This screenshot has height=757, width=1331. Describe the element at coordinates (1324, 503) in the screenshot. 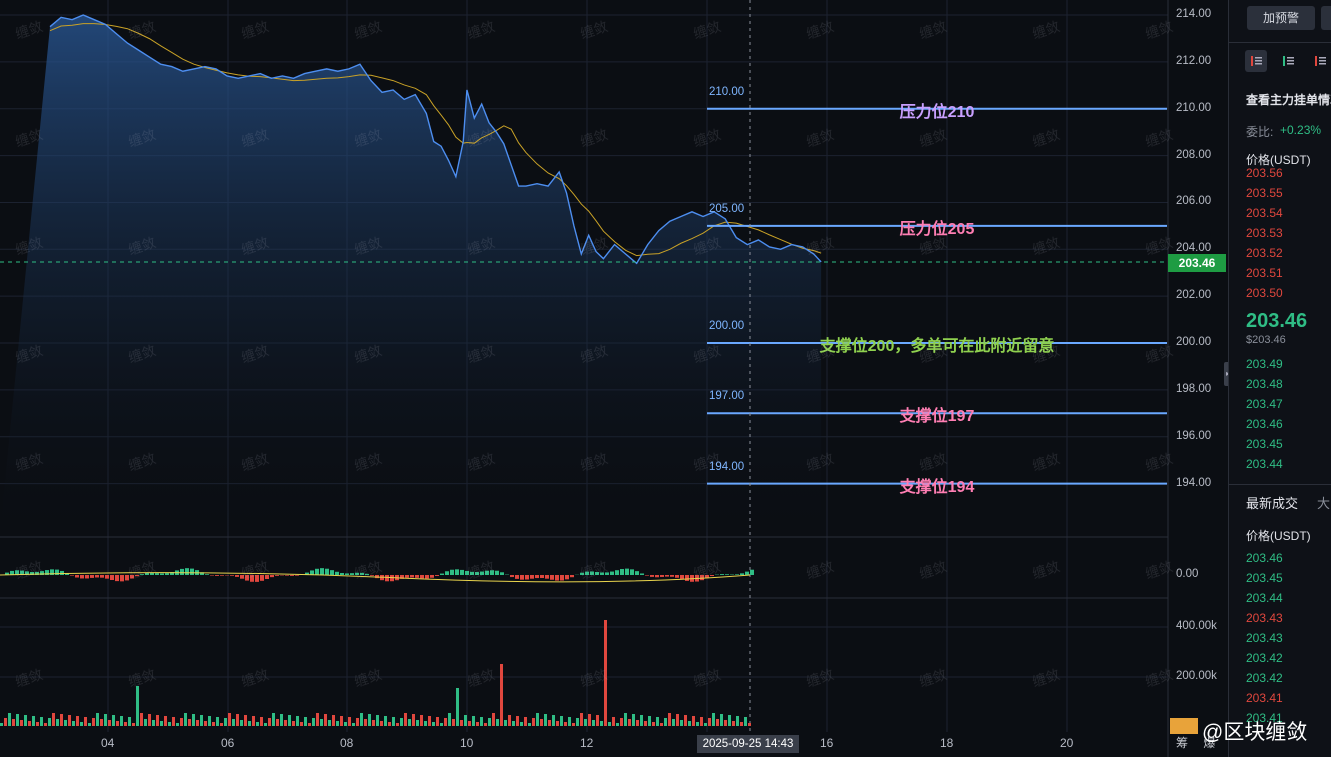

I see `tab-large-trades: 大` at that location.